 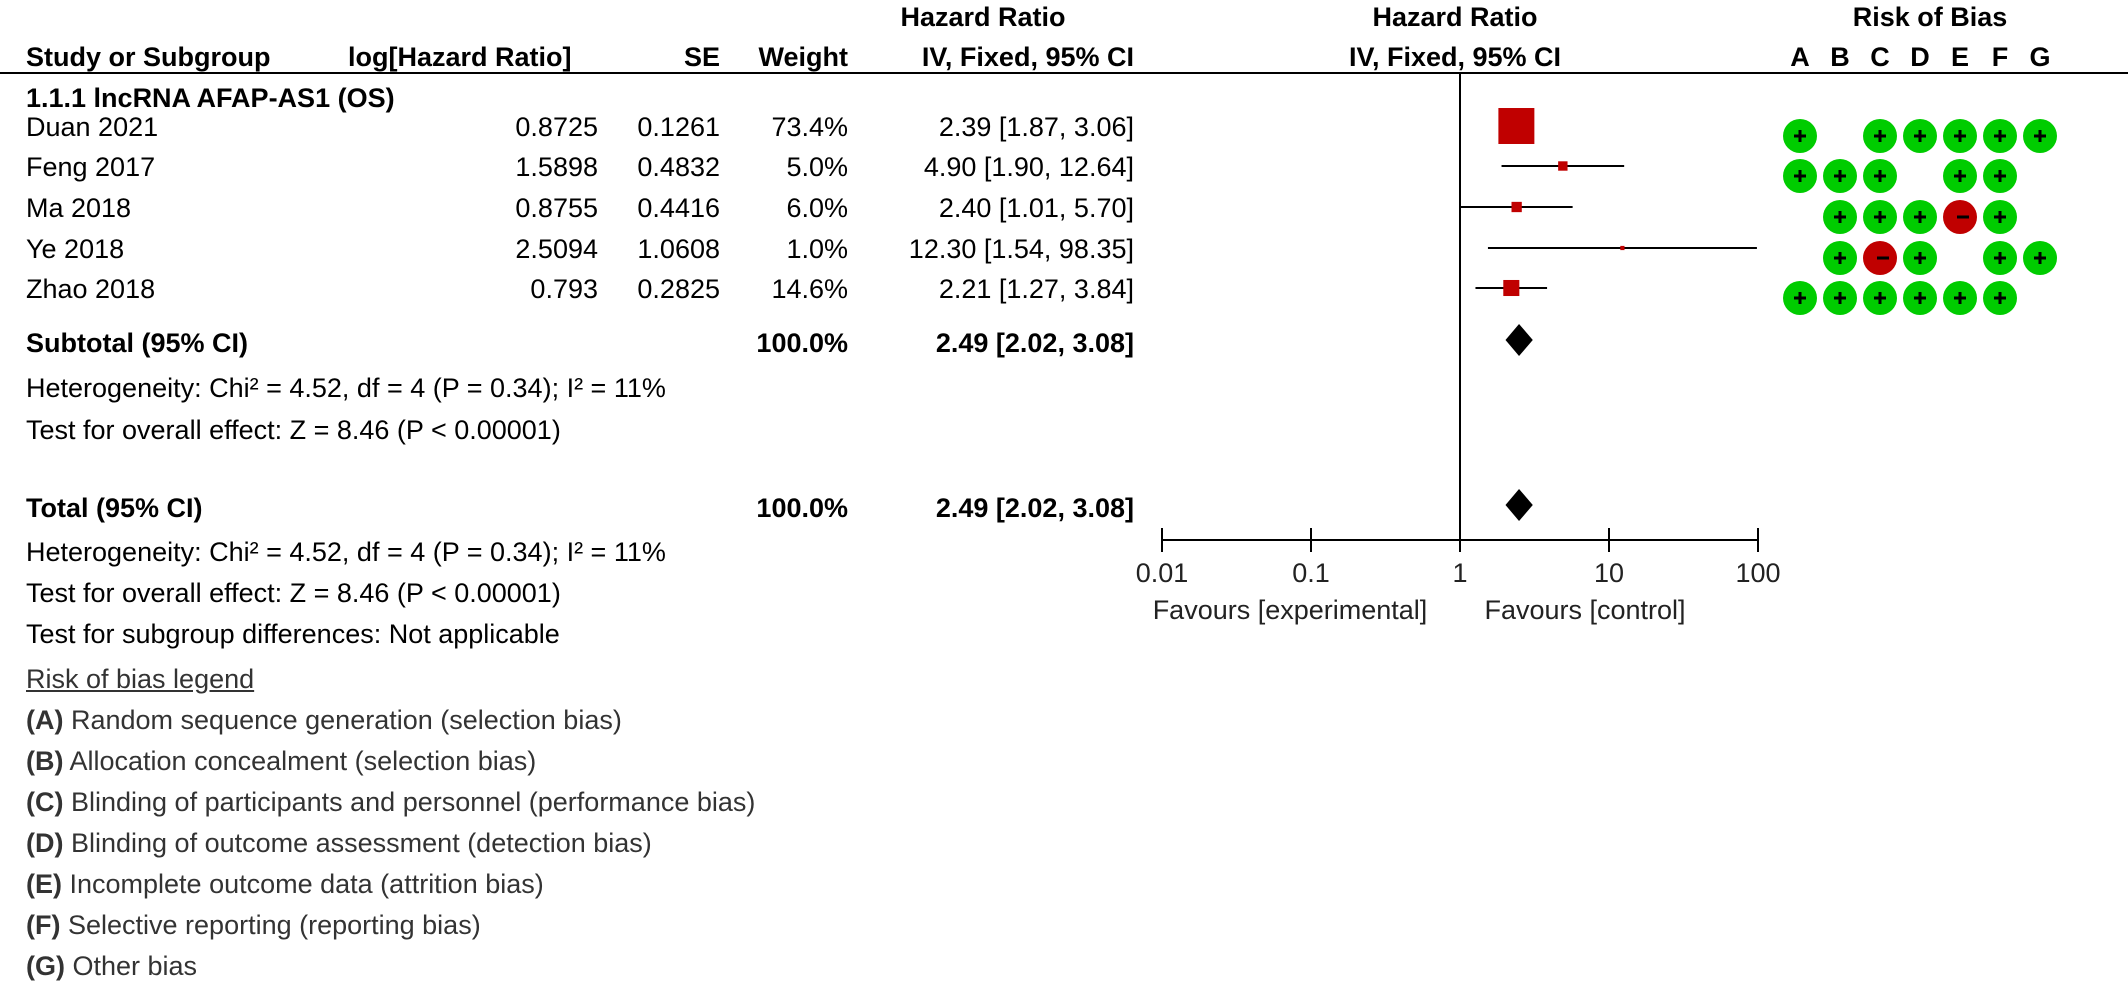 I want to click on legend-letter: (A), so click(x=45, y=720).